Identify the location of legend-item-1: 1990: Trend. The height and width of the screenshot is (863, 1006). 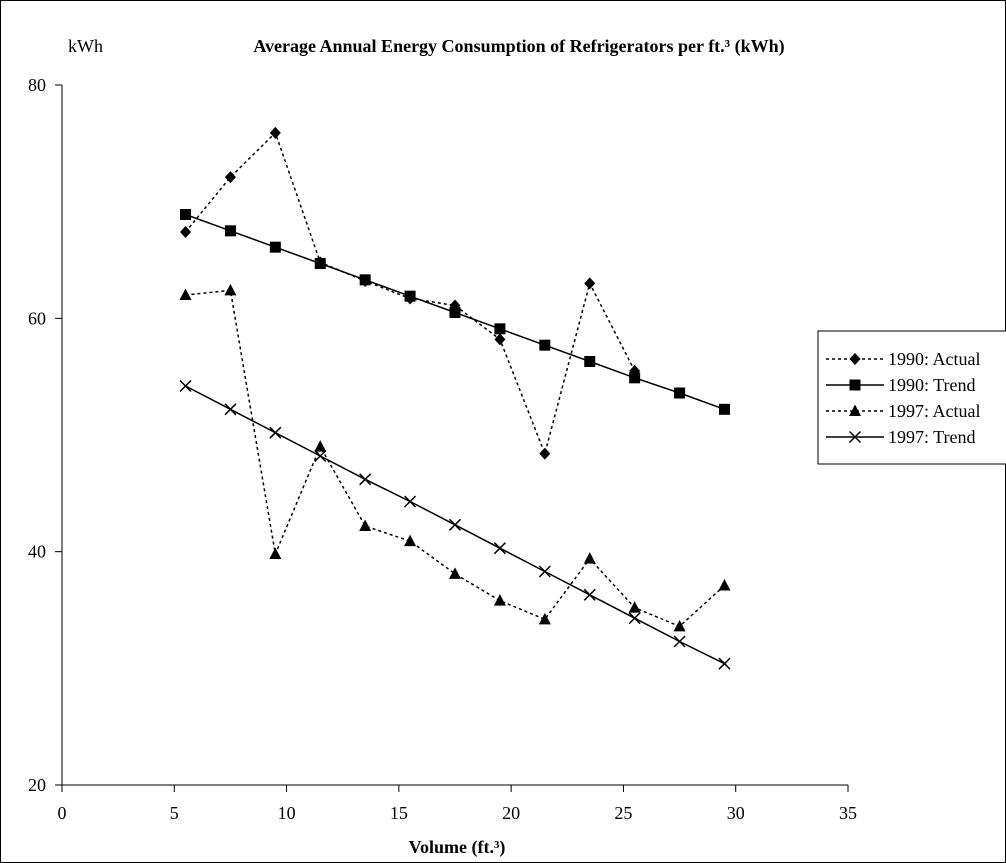
(901, 385).